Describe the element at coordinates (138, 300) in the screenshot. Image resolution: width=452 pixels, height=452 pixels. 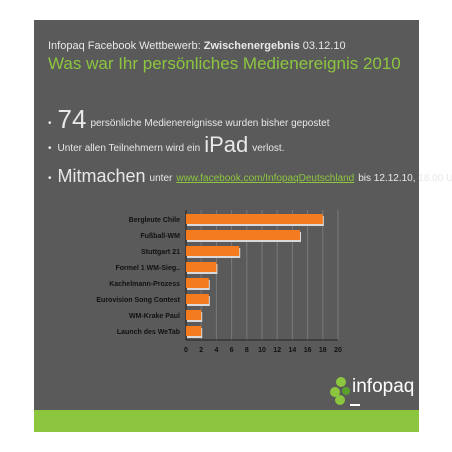
I see `category-label: Eurovision Song Contest` at that location.